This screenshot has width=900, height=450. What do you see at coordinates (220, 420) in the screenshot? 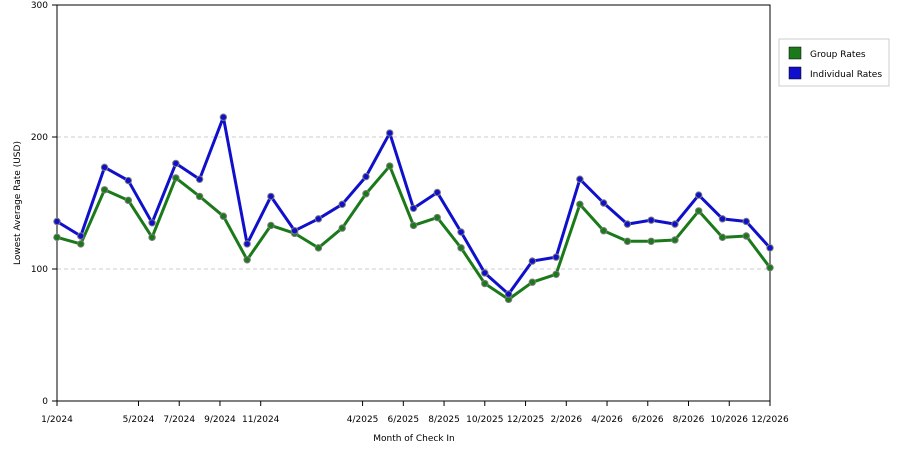
I see `x-tick-label: 9/2024` at bounding box center [220, 420].